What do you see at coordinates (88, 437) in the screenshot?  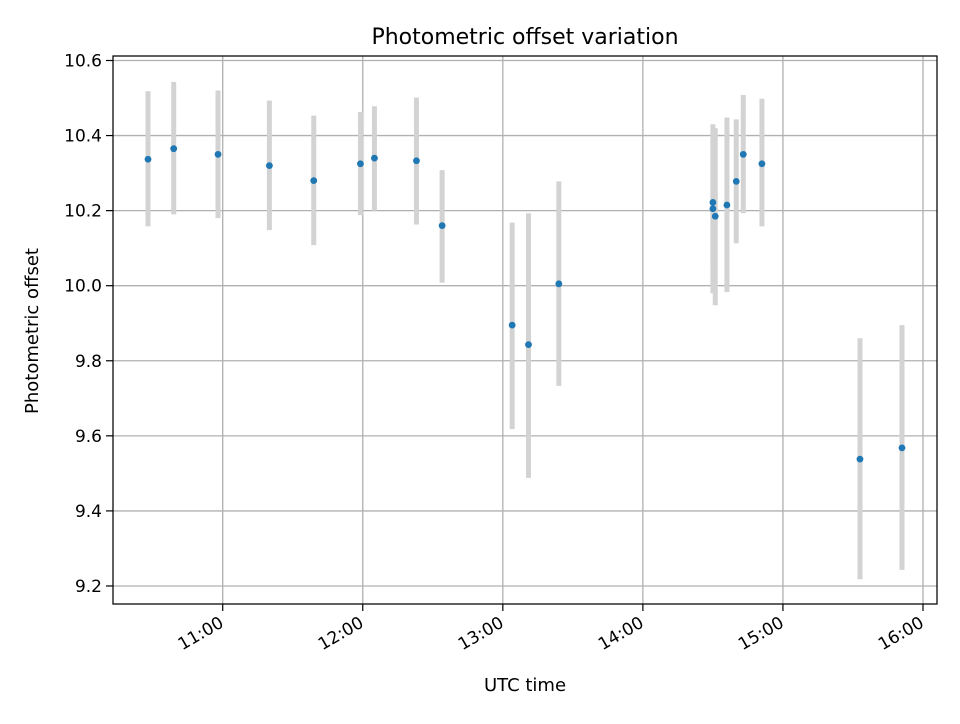 I see `y-tick-label: 9.6` at bounding box center [88, 437].